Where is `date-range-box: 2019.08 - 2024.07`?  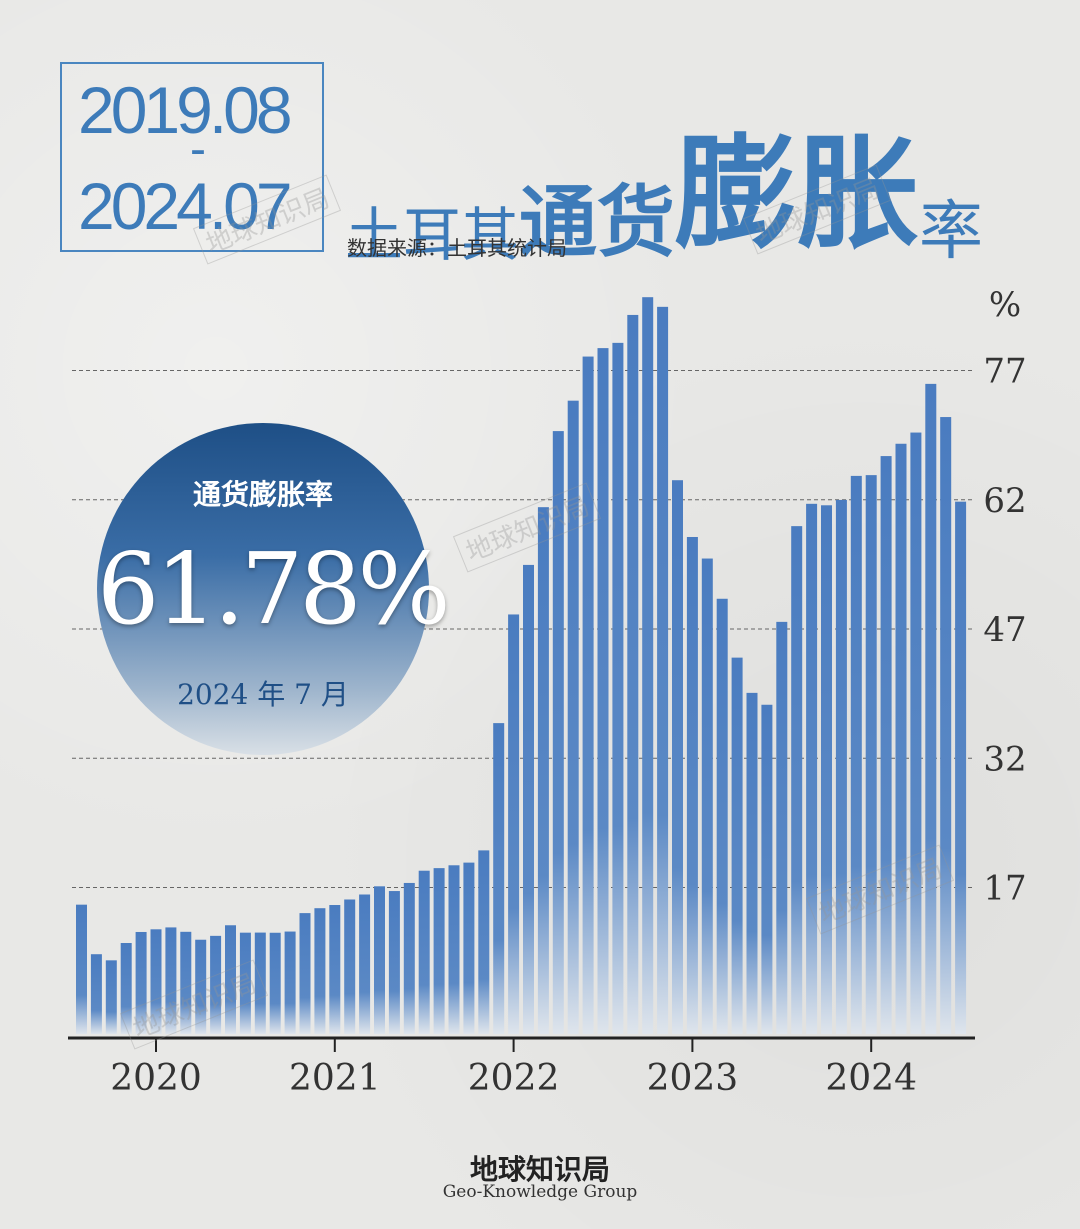 date-range-box: 2019.08 - 2024.07 is located at coordinates (192, 157).